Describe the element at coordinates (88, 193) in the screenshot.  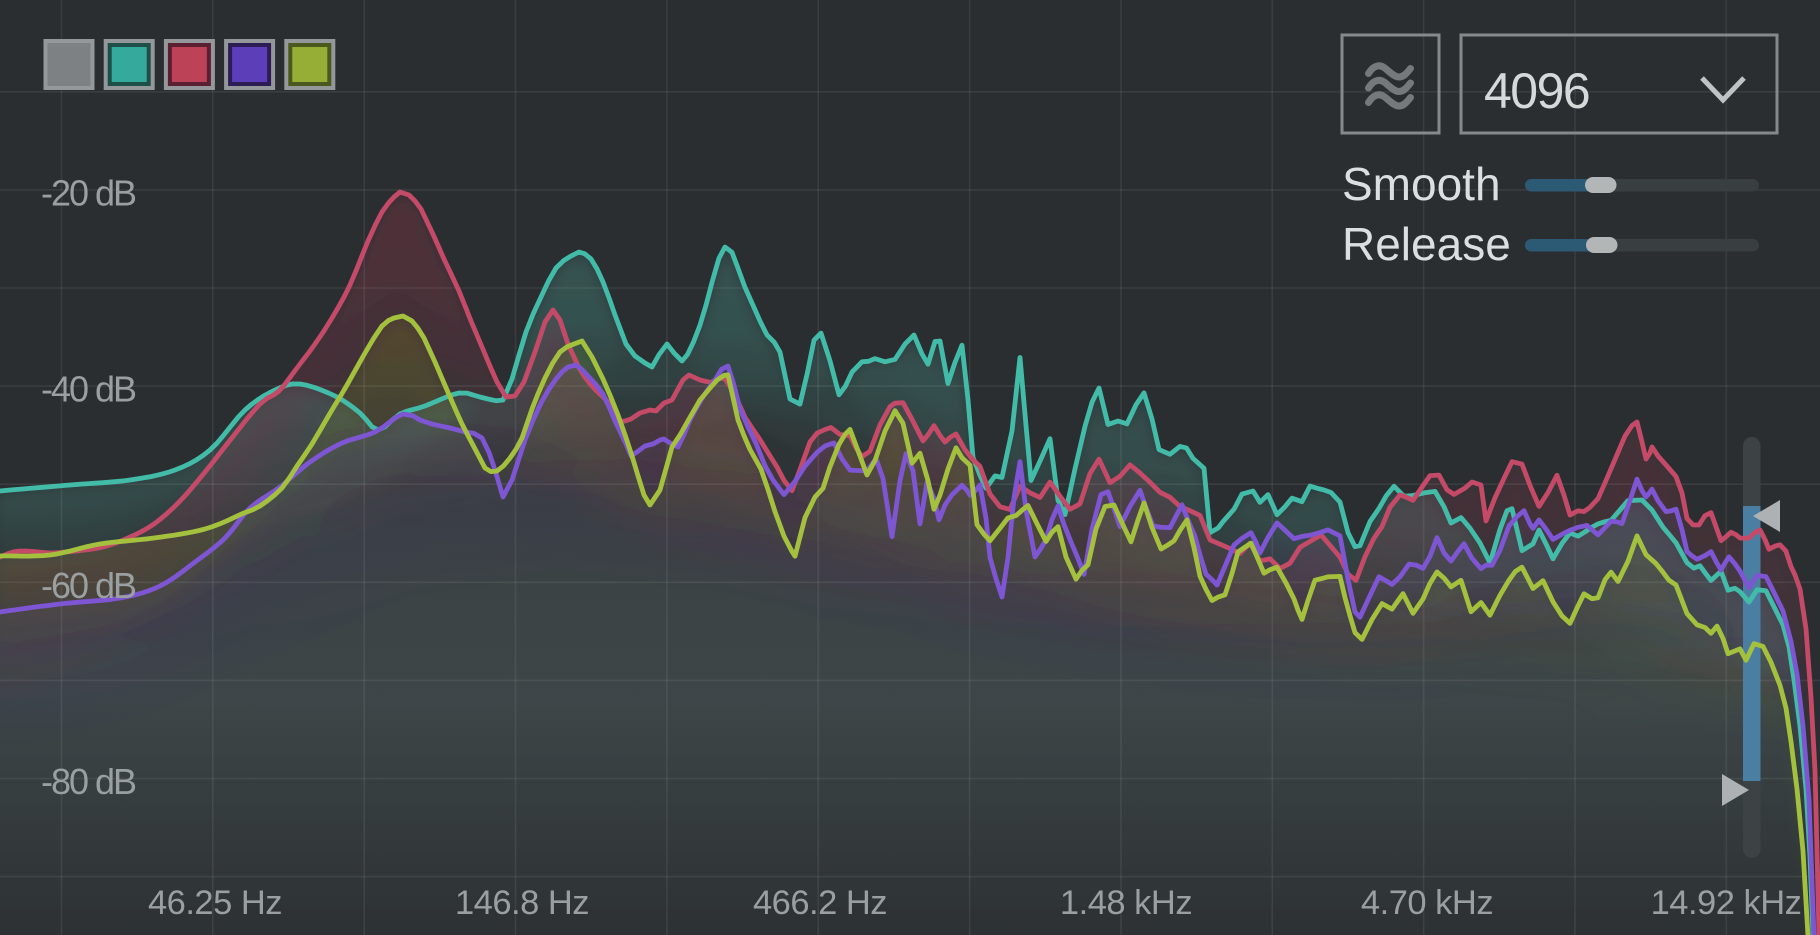
I see `svg-text: -20 dB` at that location.